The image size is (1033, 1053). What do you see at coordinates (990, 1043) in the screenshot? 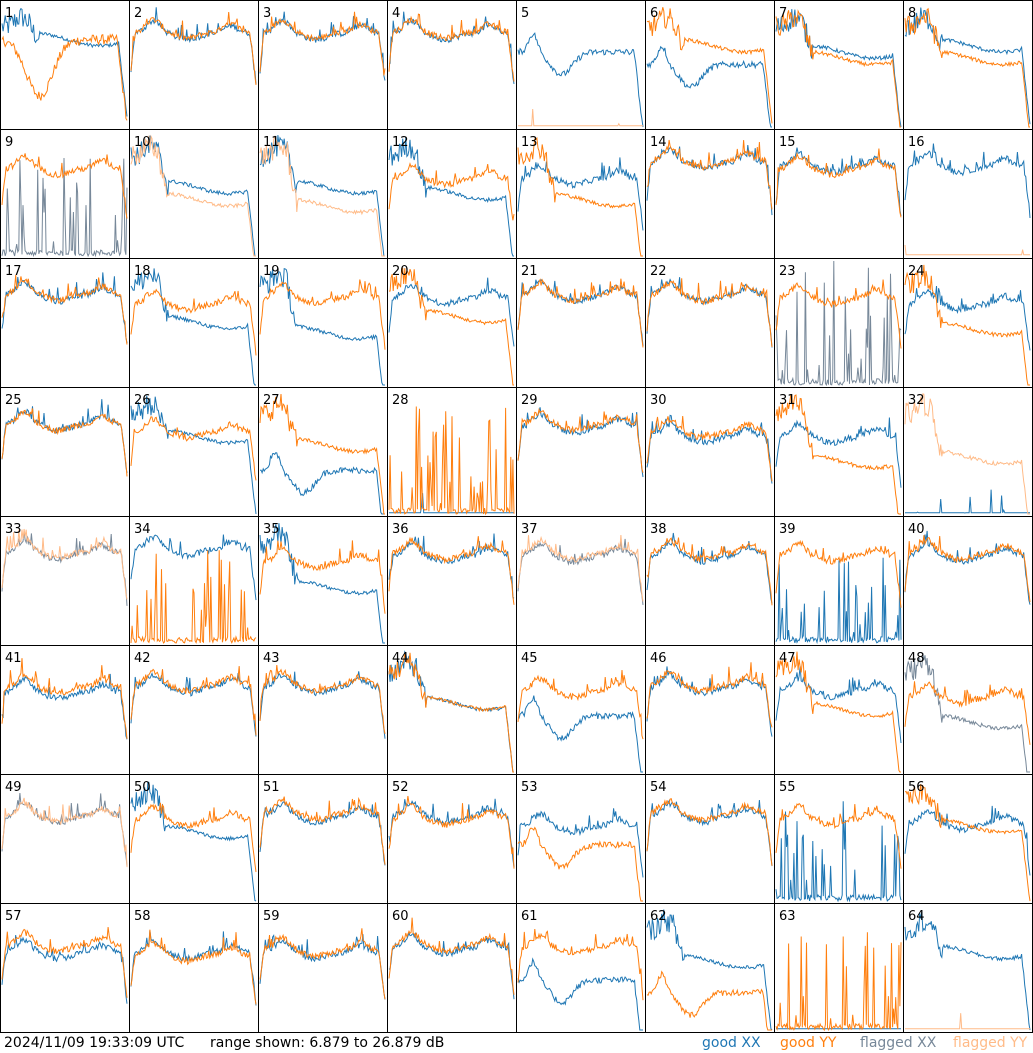
I see `legend-flagged-yy: flagged YY` at bounding box center [990, 1043].